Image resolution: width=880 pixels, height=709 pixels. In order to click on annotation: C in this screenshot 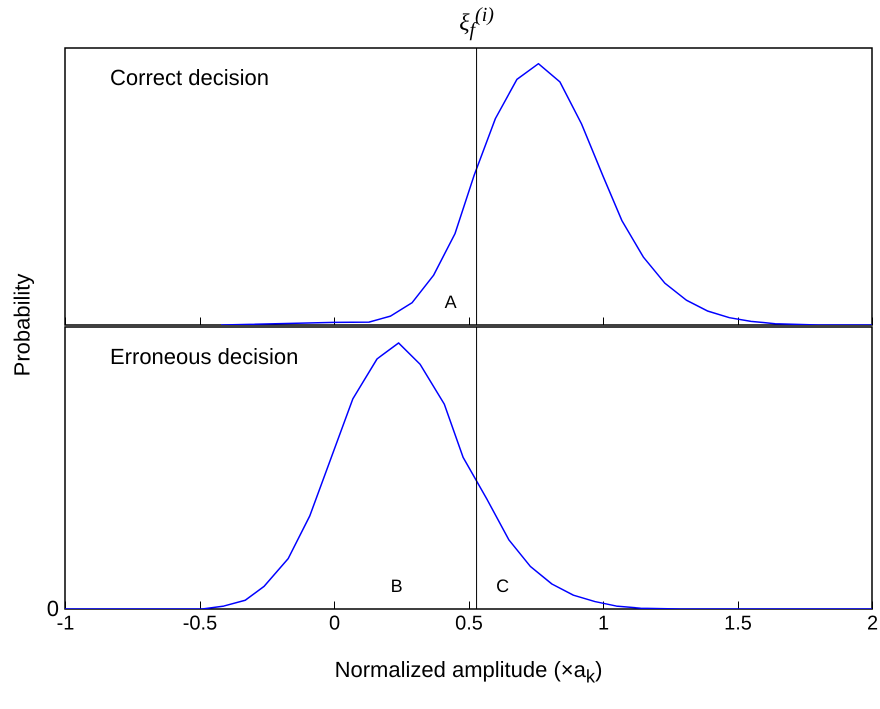, I will do `click(503, 586)`.